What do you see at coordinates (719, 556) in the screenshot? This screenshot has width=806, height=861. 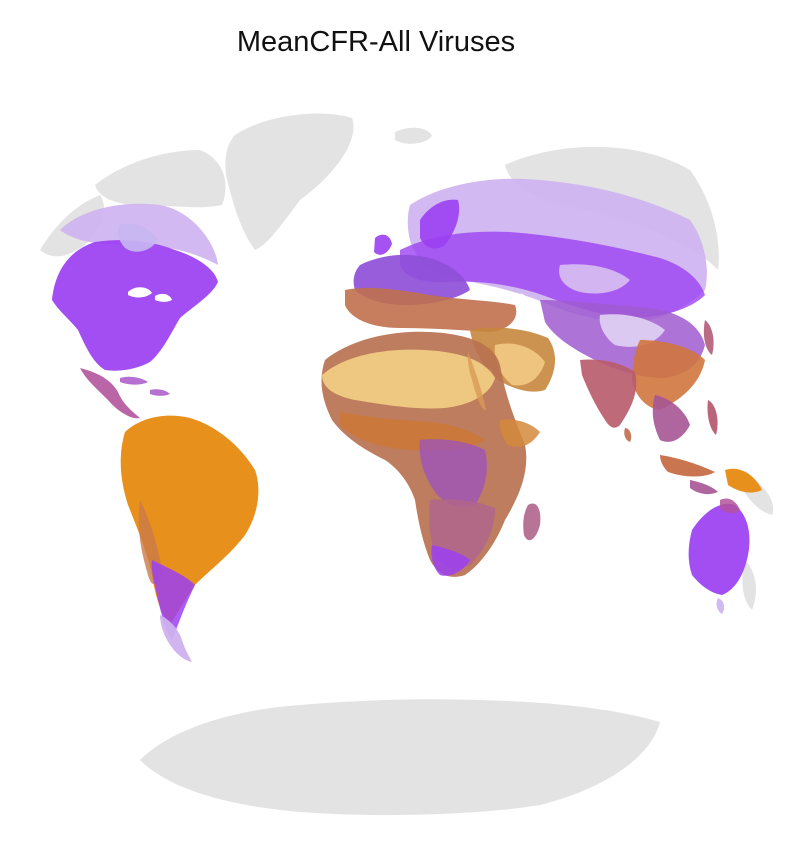 I see `australia` at bounding box center [719, 556].